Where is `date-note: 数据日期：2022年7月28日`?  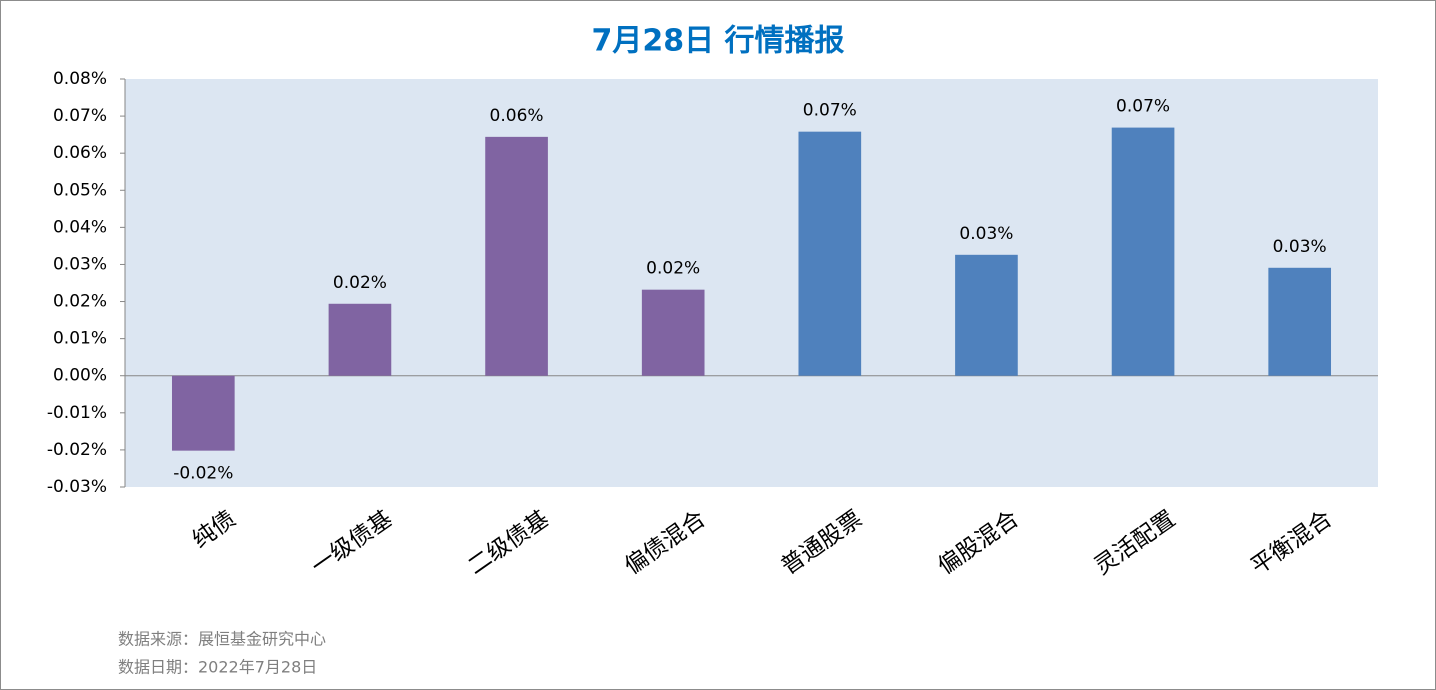
date-note: 数据日期：2022年7月28日 is located at coordinates (217, 667).